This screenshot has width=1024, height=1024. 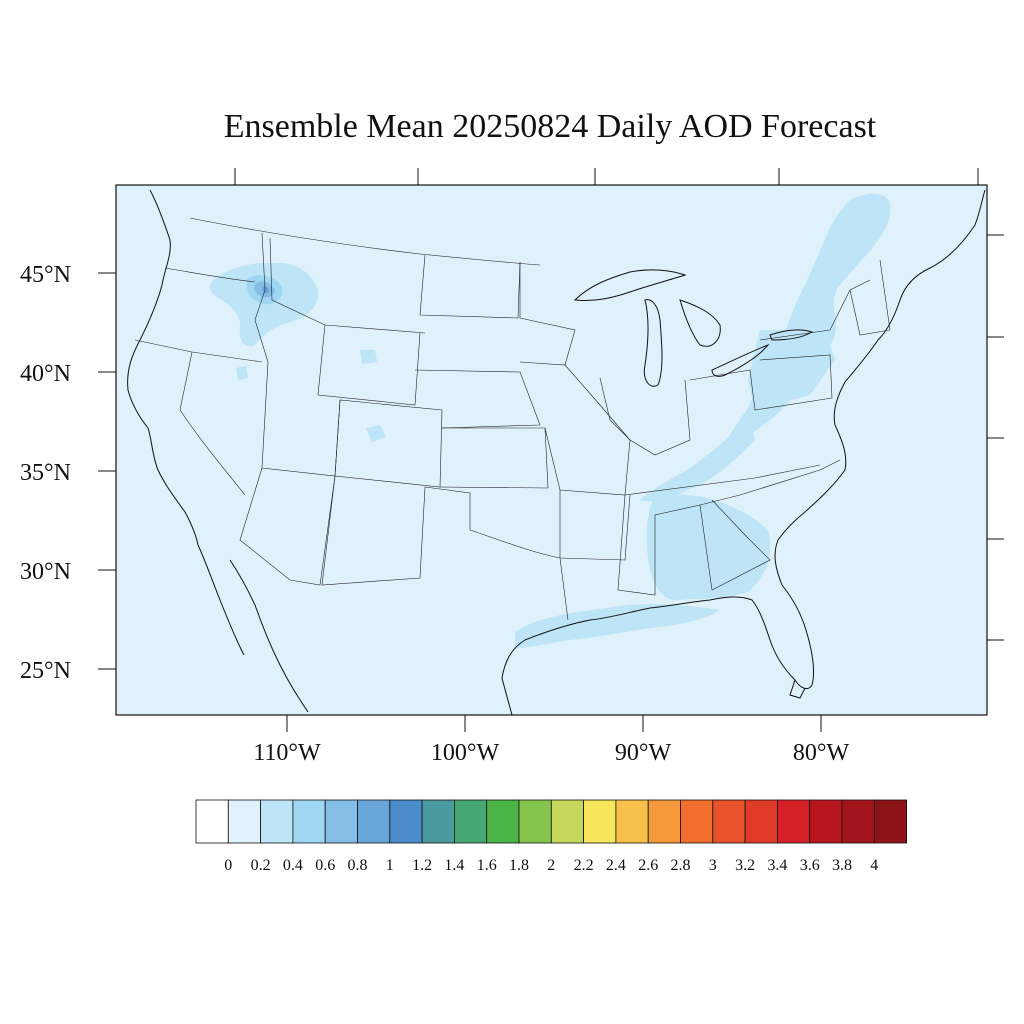 What do you see at coordinates (595, 525) in the screenshot?
I see `border-ar-la` at bounding box center [595, 525].